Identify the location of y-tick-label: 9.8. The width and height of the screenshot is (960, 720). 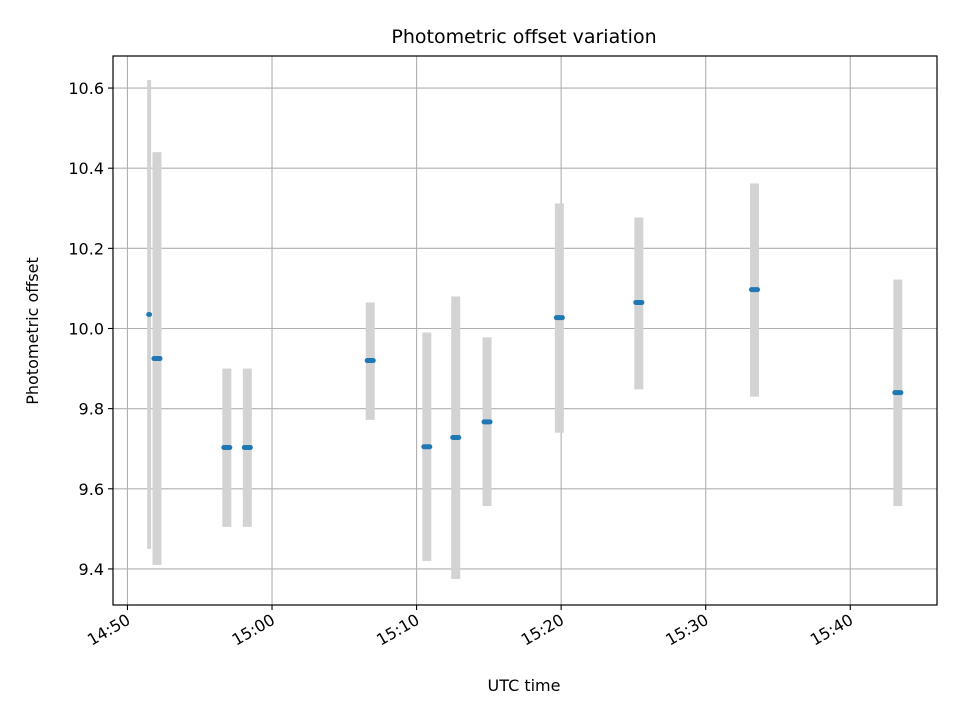
(91, 409).